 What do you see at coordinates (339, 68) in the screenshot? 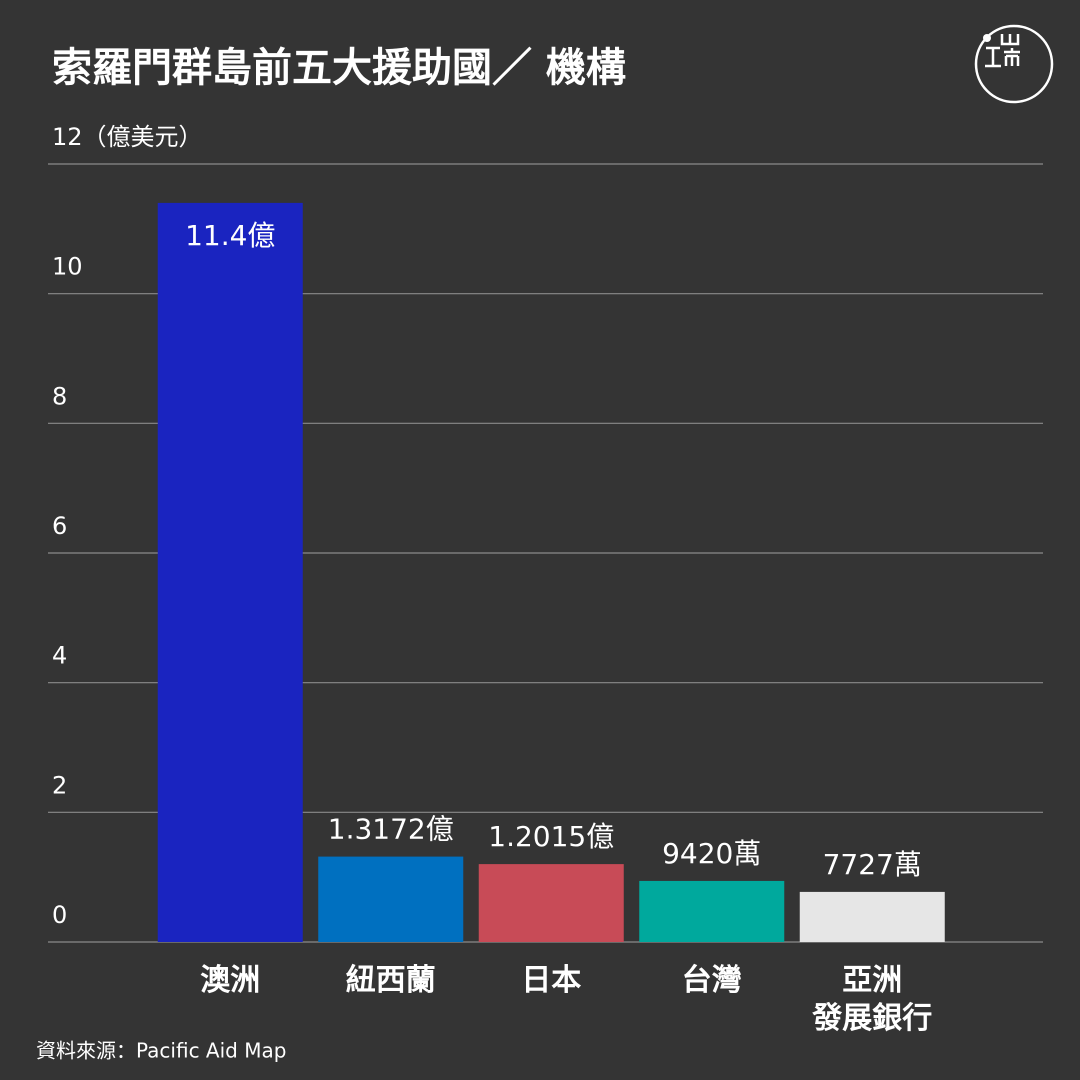
I see `chart-title: 索羅門群島前五大援助國／ 機構` at bounding box center [339, 68].